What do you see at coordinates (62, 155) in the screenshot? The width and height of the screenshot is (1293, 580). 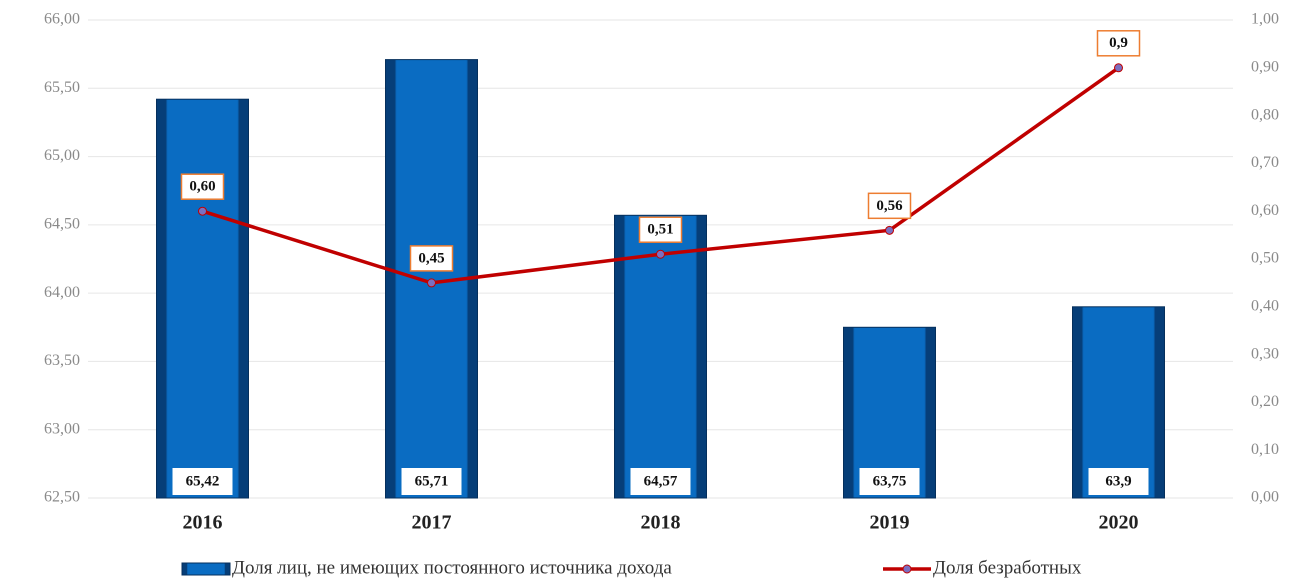 I see `y-tick-label: 65,00` at bounding box center [62, 155].